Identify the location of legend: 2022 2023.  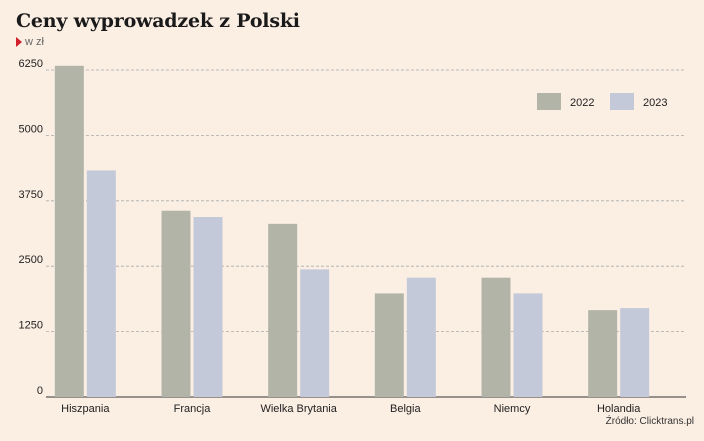
(602, 101).